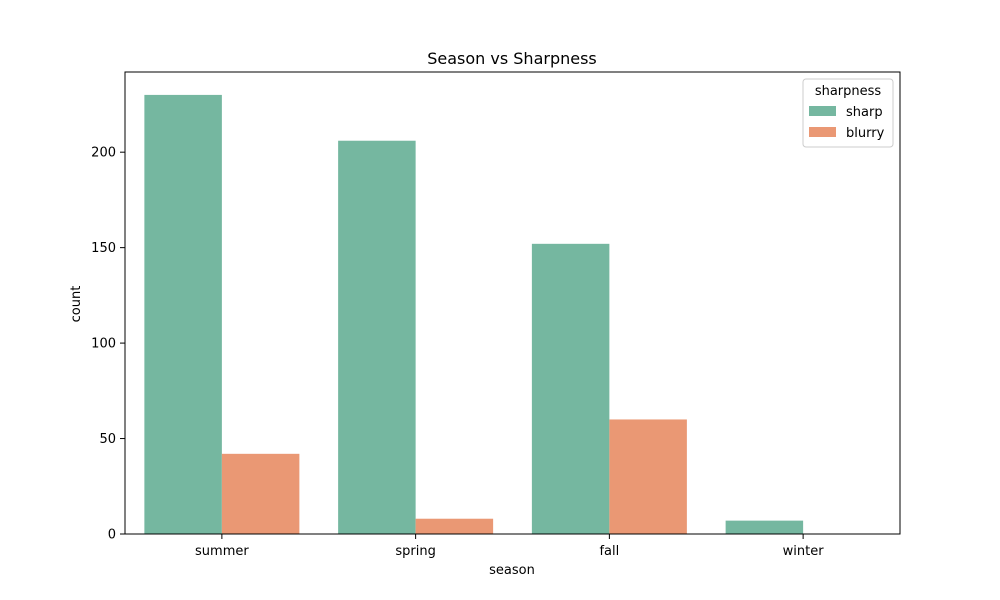  What do you see at coordinates (103, 248) in the screenshot?
I see `y-tick-label: 150` at bounding box center [103, 248].